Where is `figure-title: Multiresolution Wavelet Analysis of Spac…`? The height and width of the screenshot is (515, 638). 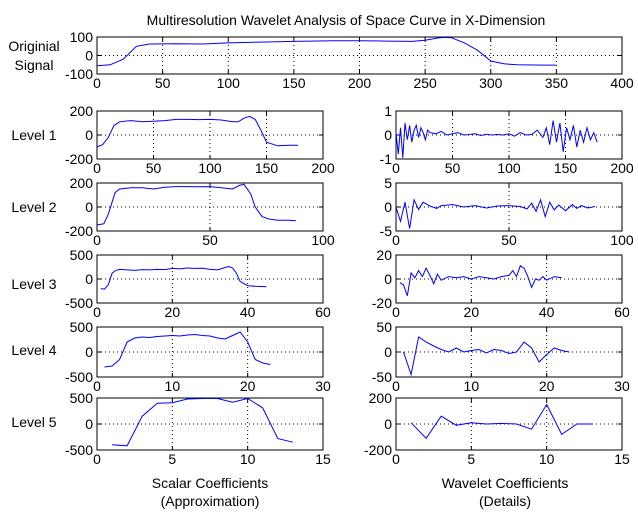
figure-title: Multiresolution Wavelet Analysis of Spac… is located at coordinates (346, 20).